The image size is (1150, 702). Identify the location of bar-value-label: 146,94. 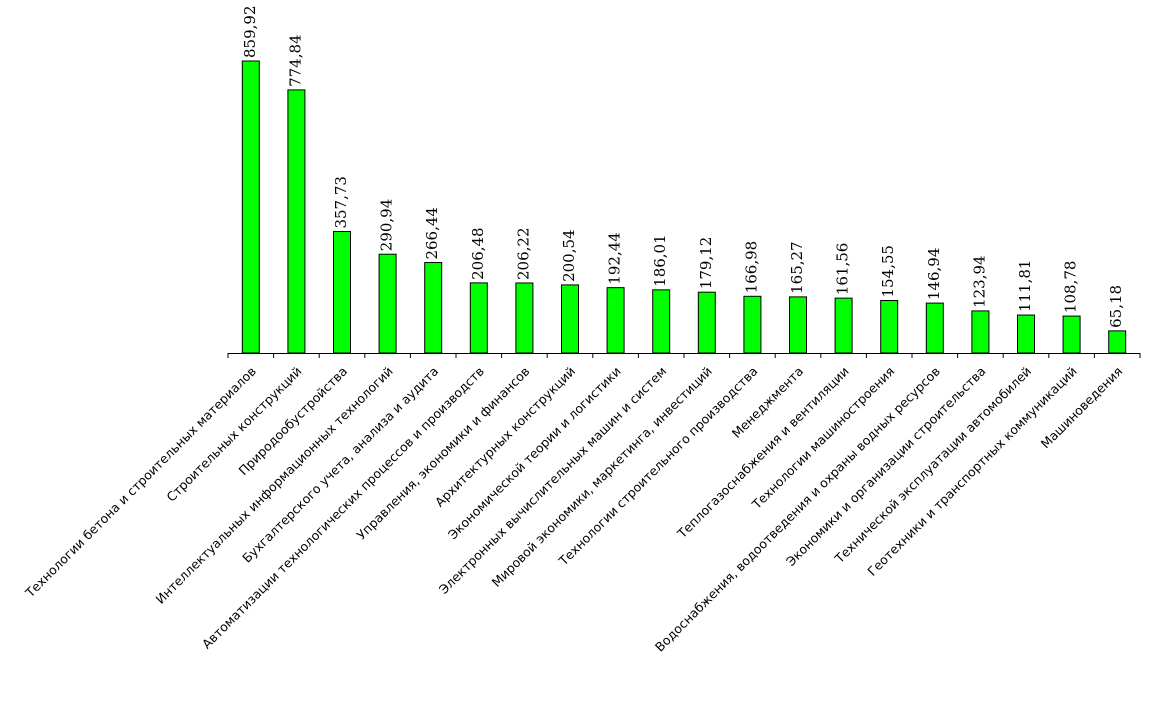
(934, 274).